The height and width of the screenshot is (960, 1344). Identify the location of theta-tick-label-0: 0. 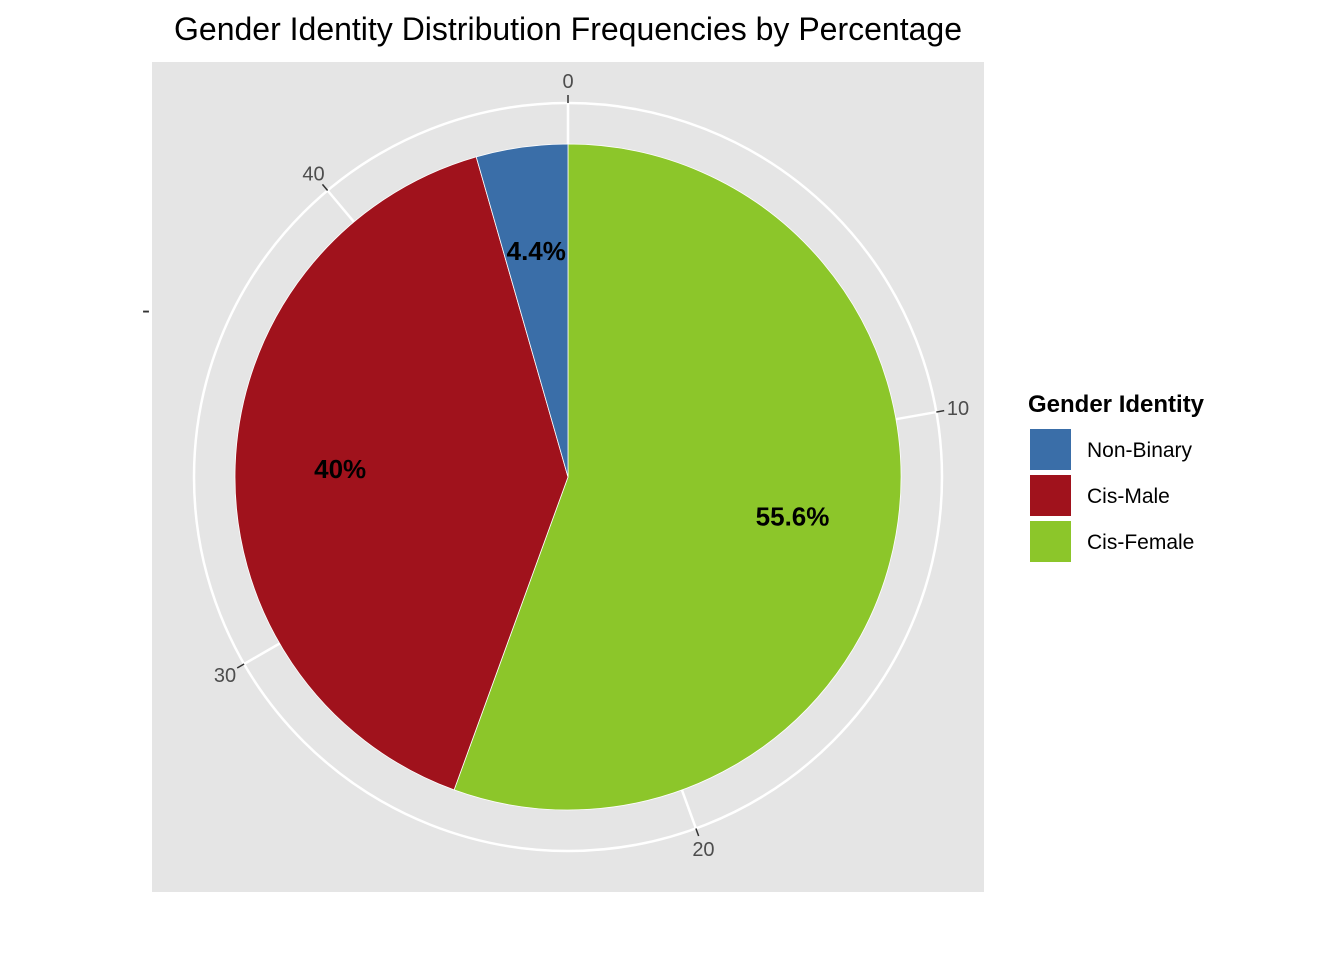
(567, 82).